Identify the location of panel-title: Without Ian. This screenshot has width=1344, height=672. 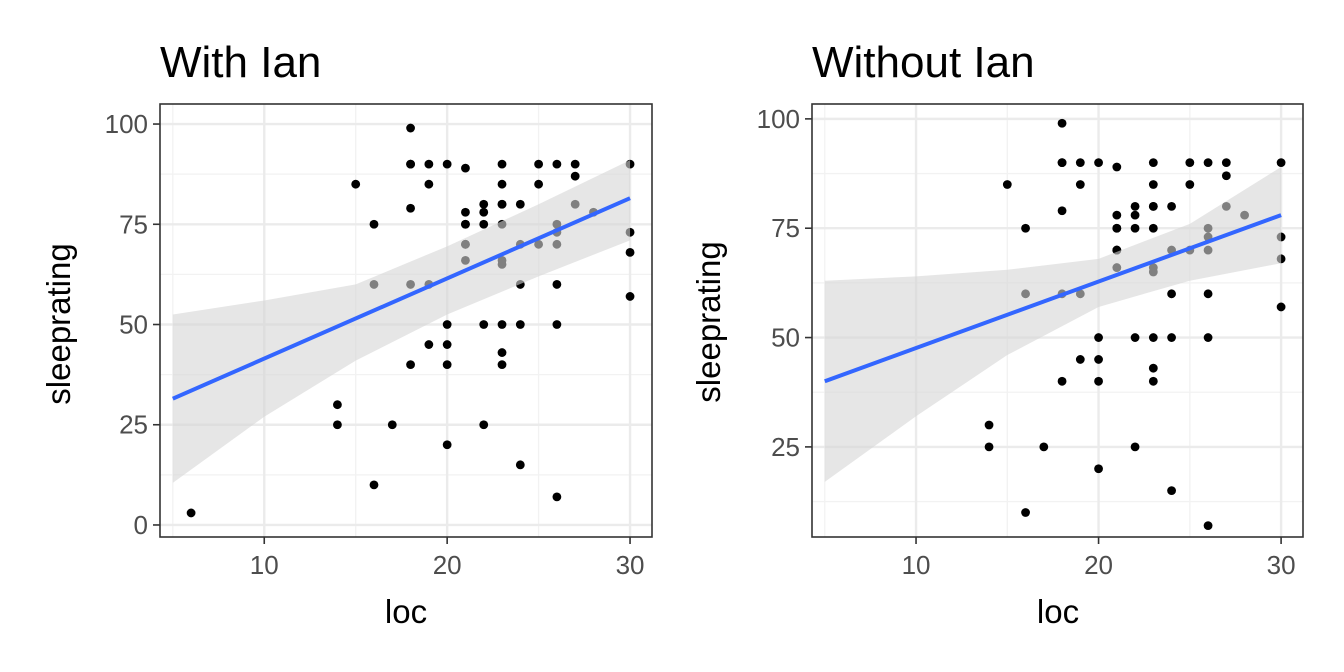
(923, 62).